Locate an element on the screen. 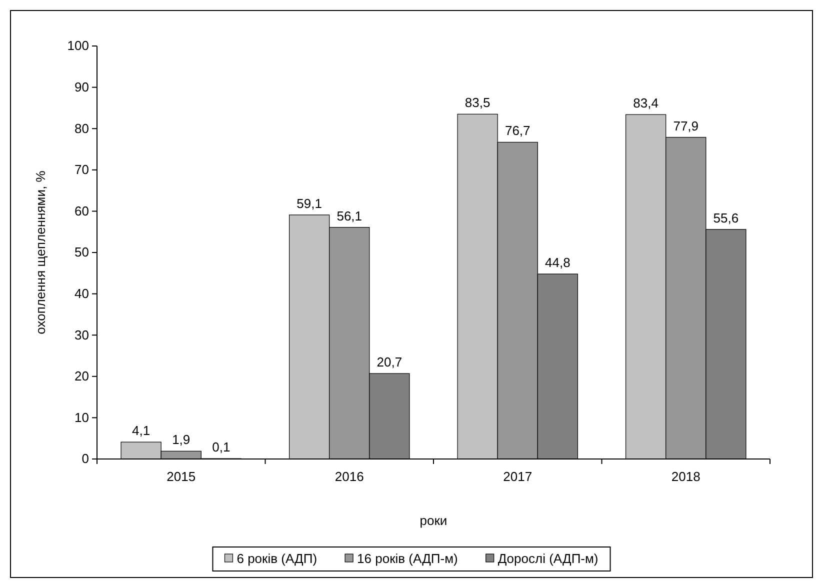 The image size is (823, 587). y-tick-label: 90 is located at coordinates (81, 86).